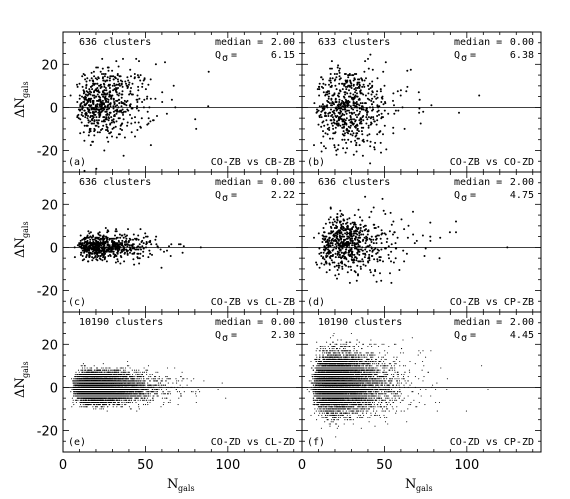 The width and height of the screenshot is (570, 499). I want to click on ticks, so click(182, 102).